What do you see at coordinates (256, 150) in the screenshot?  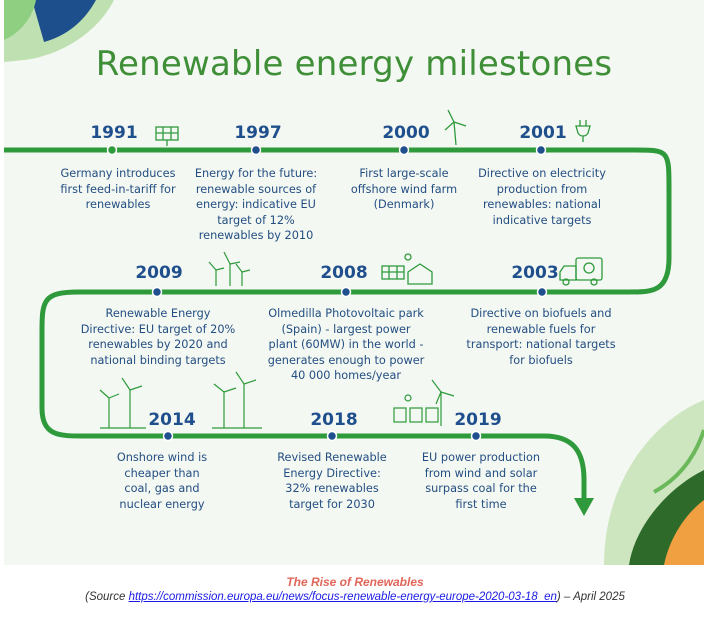 I see `milestone-dot-1997` at bounding box center [256, 150].